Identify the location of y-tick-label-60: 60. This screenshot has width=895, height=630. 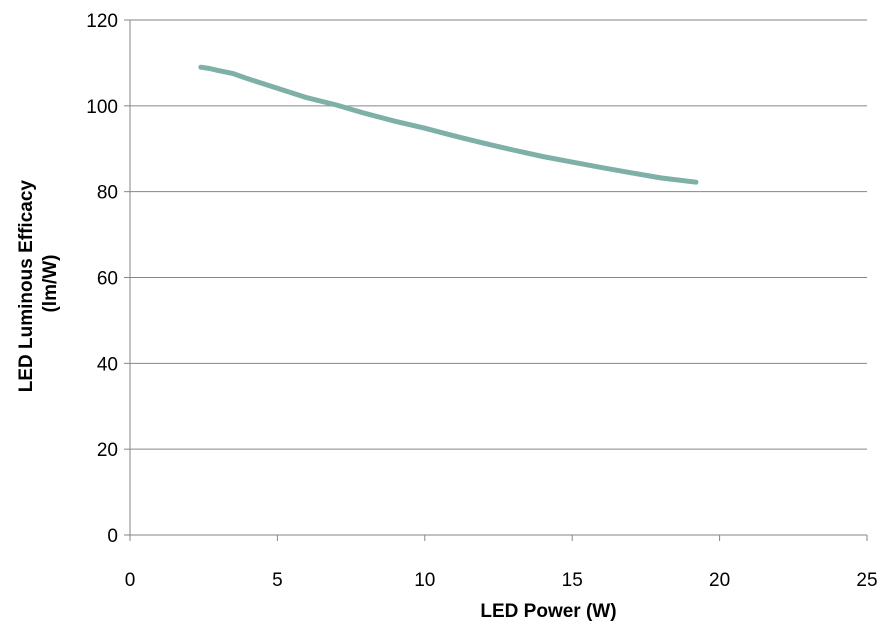
(107, 279).